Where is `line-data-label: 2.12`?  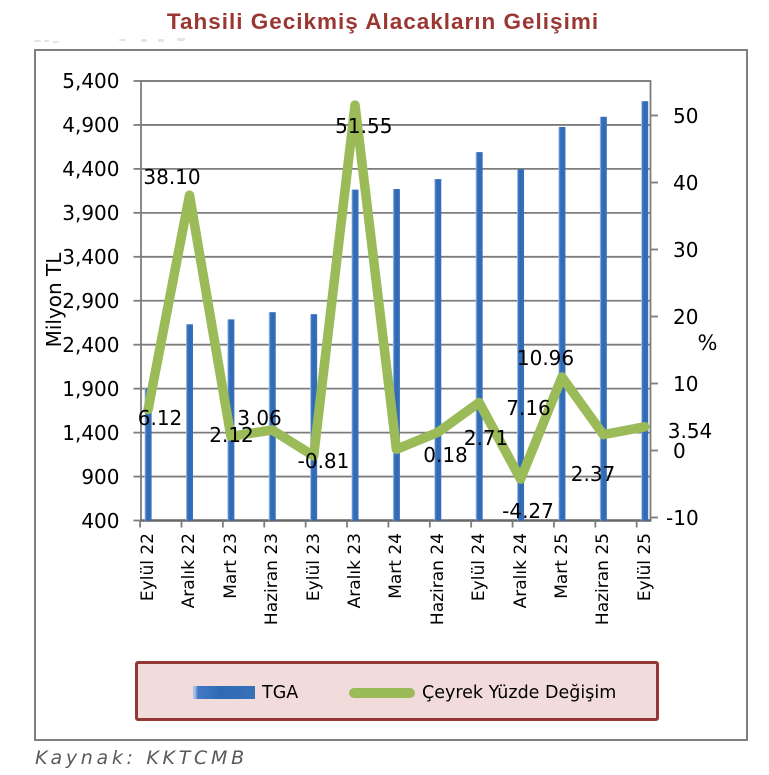 line-data-label: 2.12 is located at coordinates (231, 434).